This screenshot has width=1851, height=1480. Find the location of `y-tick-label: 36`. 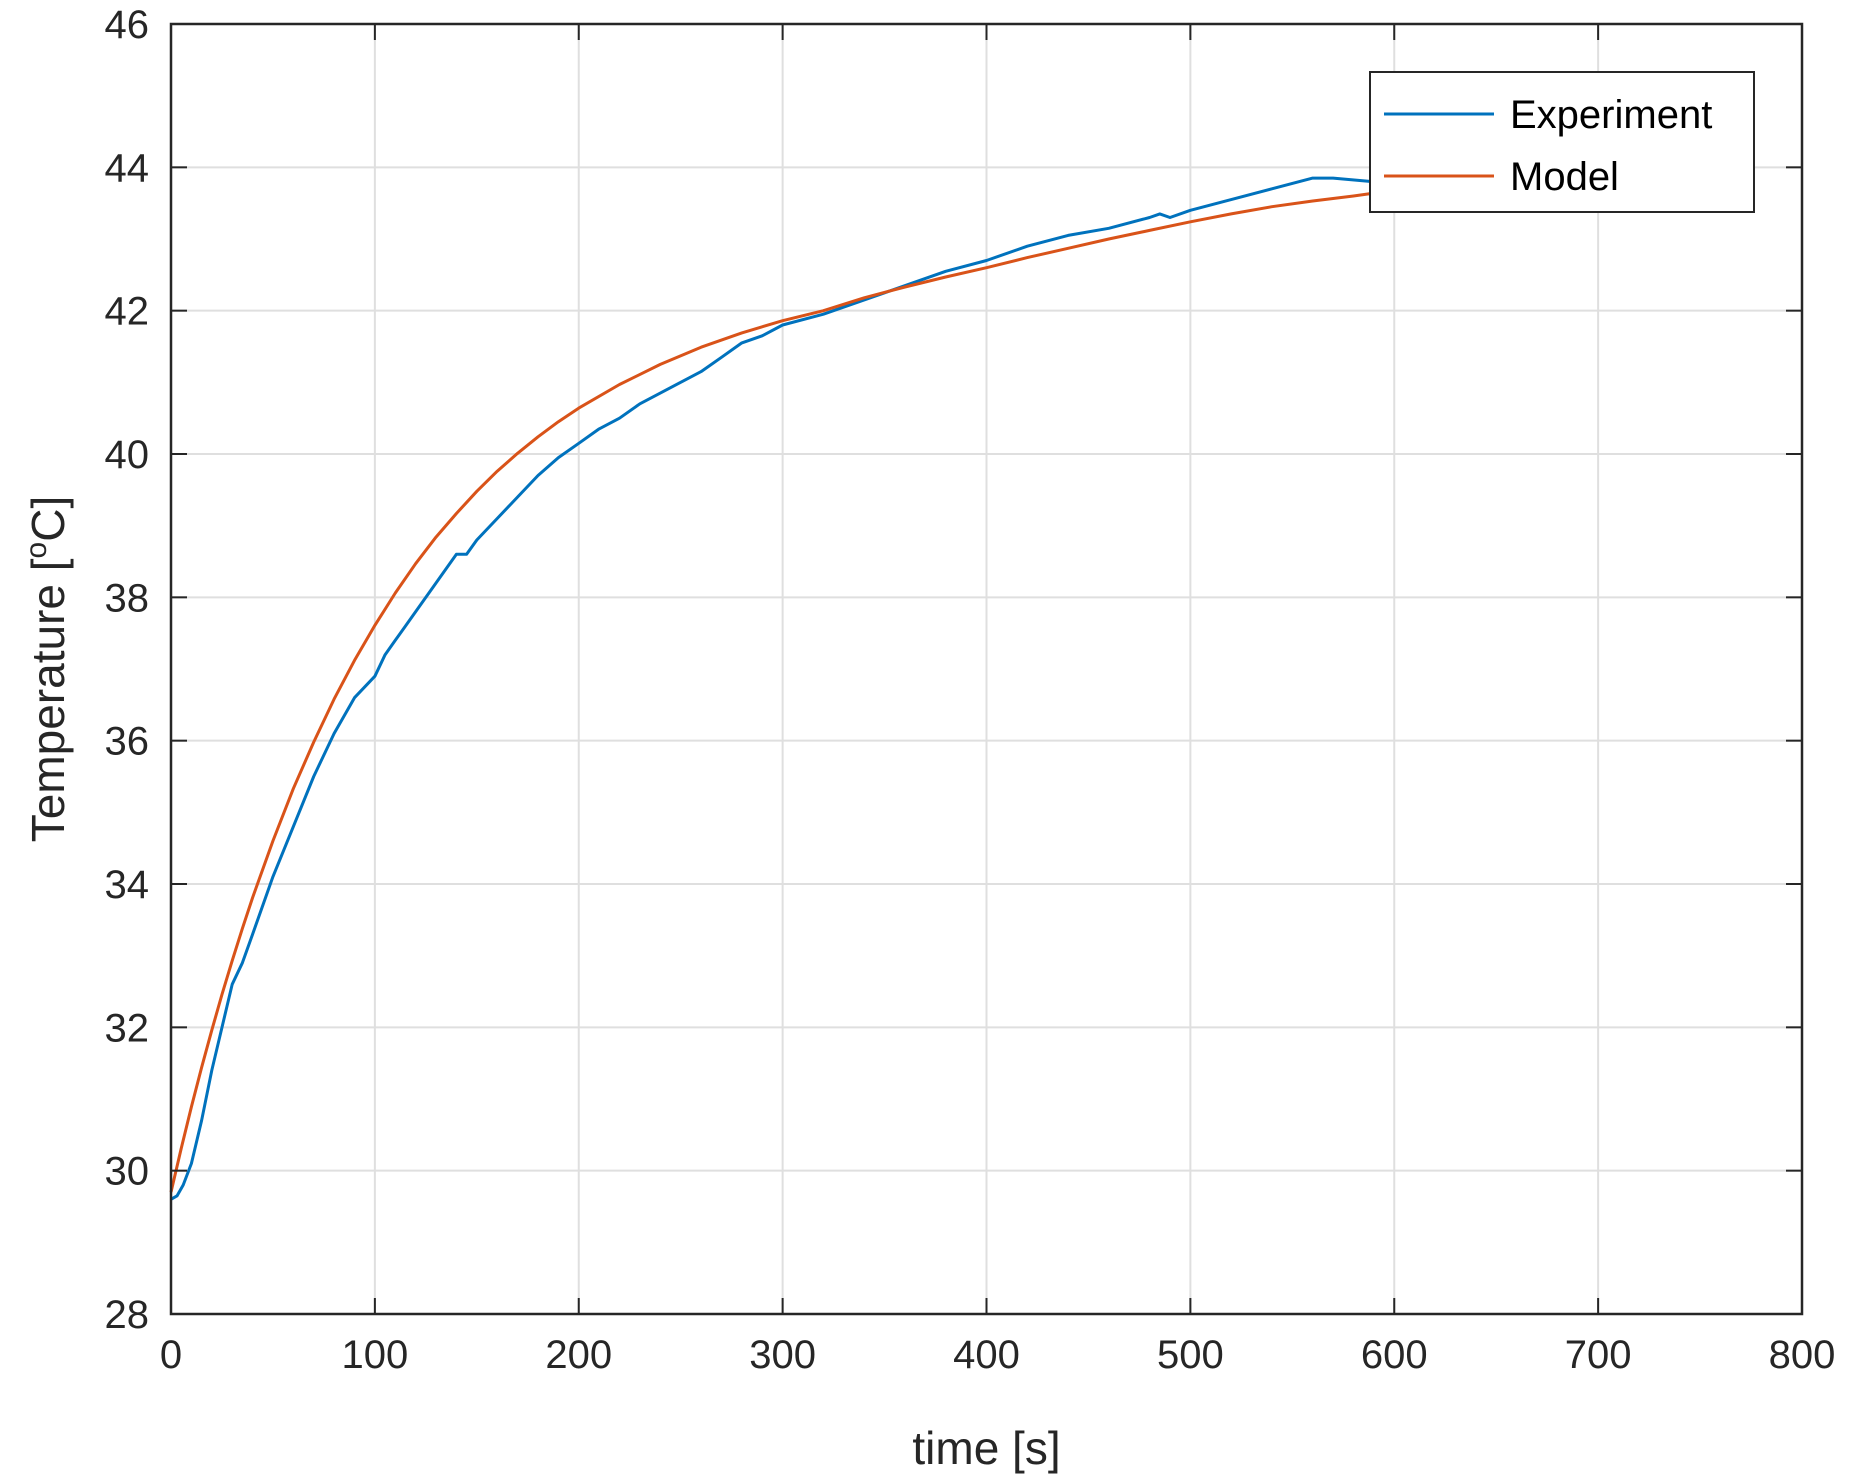

y-tick-label: 36 is located at coordinates (127, 742).